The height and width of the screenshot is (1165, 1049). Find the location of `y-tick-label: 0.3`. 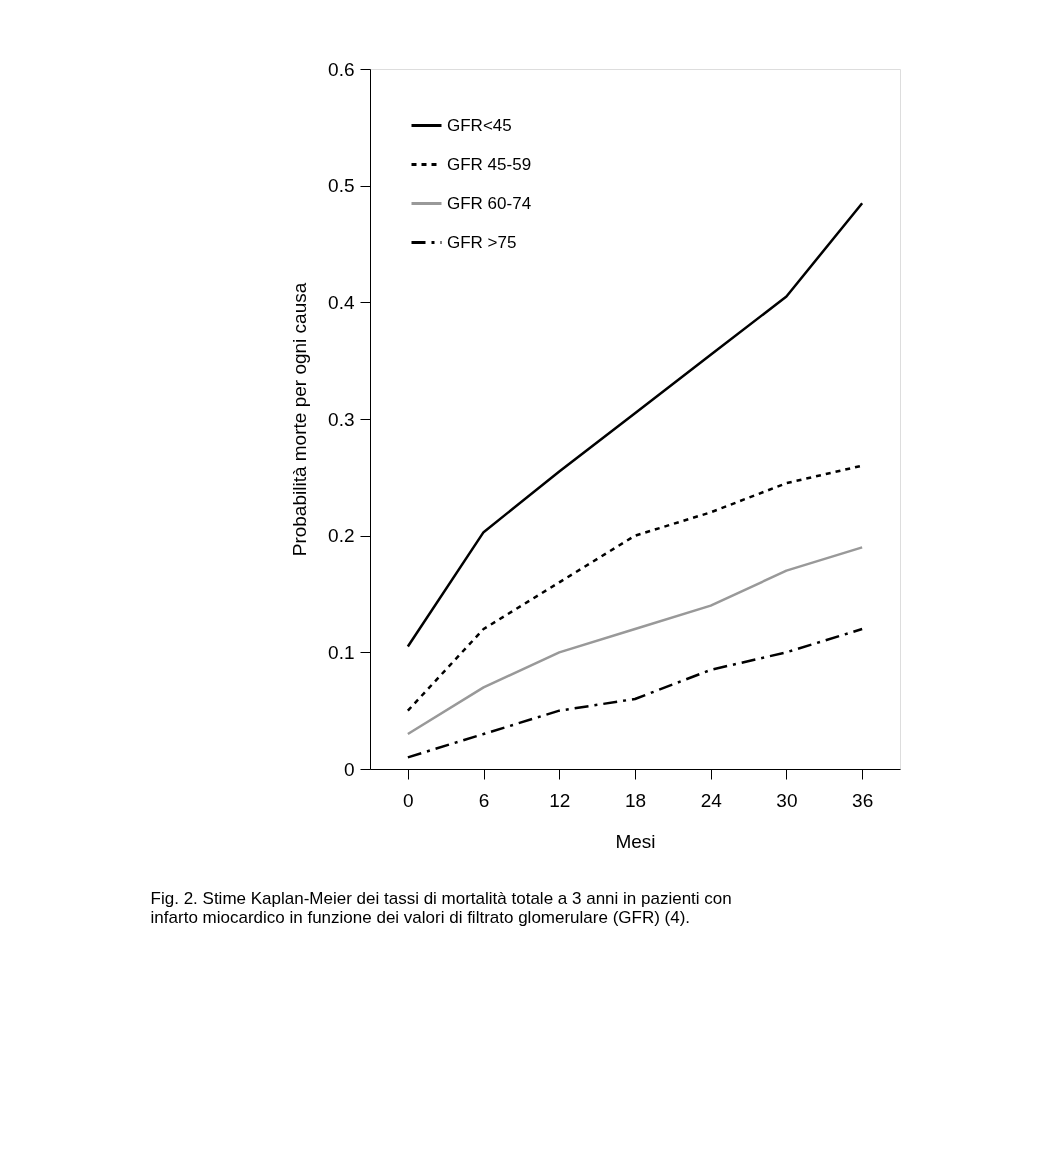

y-tick-label: 0.3 is located at coordinates (341, 419).